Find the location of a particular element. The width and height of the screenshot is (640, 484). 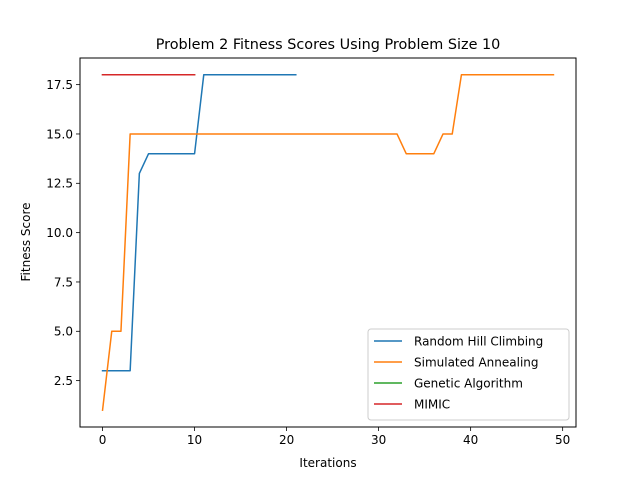

x-tick-label: 10 is located at coordinates (194, 440).